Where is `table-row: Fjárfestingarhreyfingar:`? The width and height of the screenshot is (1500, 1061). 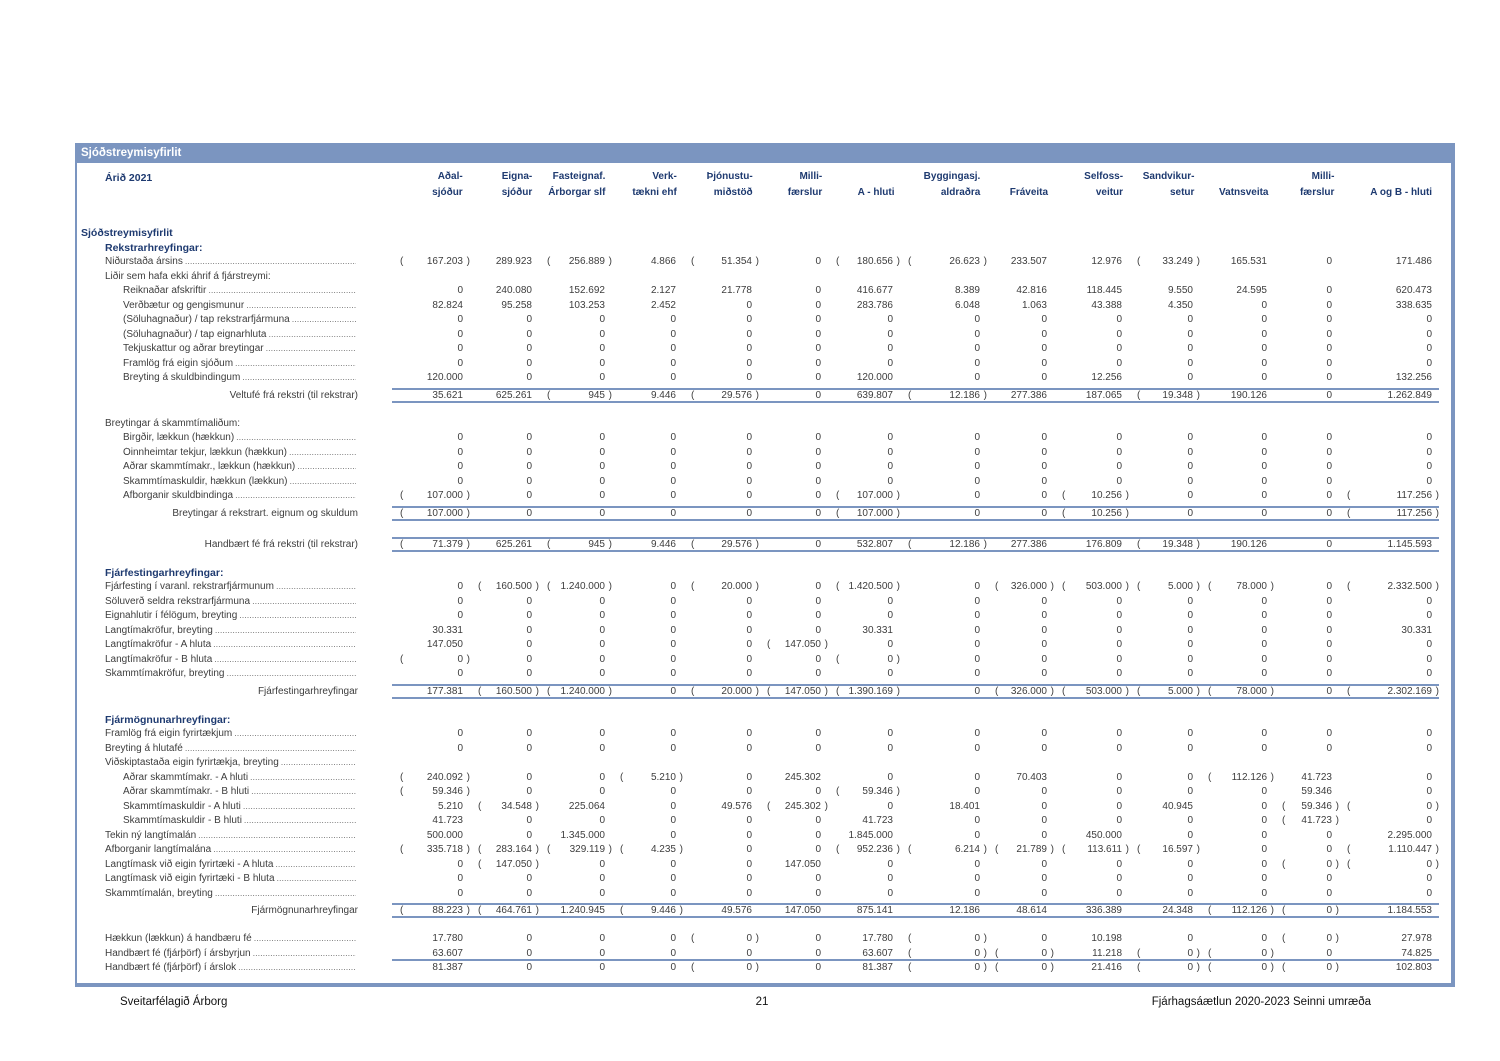 table-row: Fjárfestingarhreyfingar: is located at coordinates (758, 574).